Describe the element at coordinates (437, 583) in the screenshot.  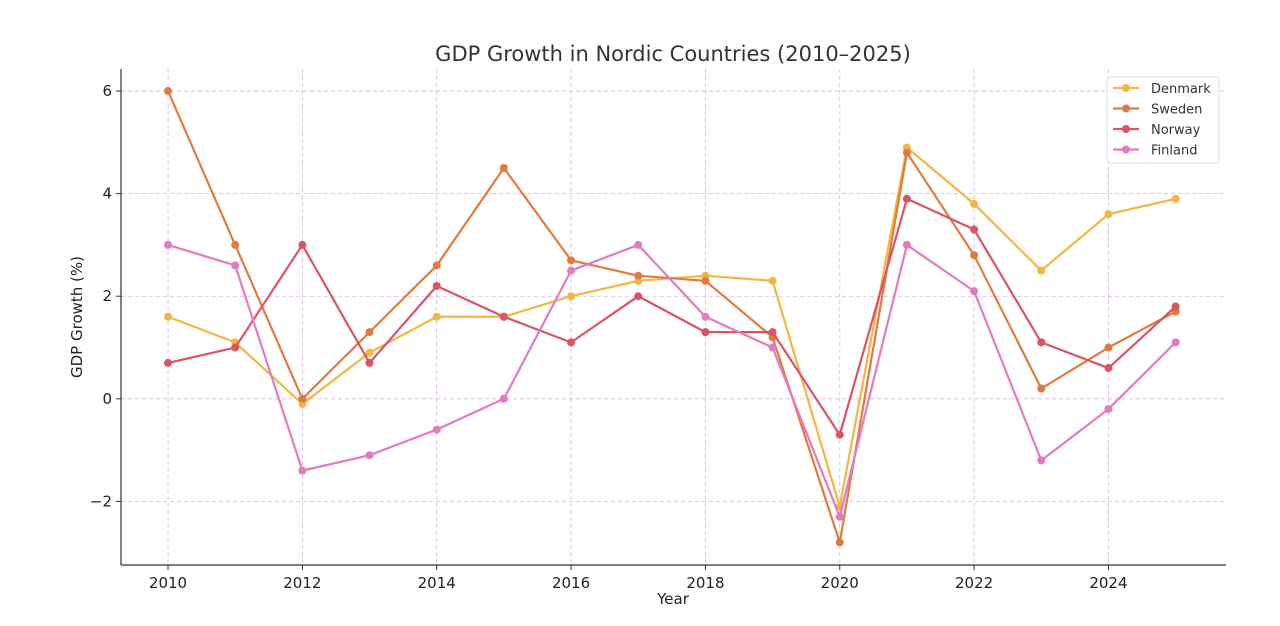
I see `x-tick-label: 2014` at that location.